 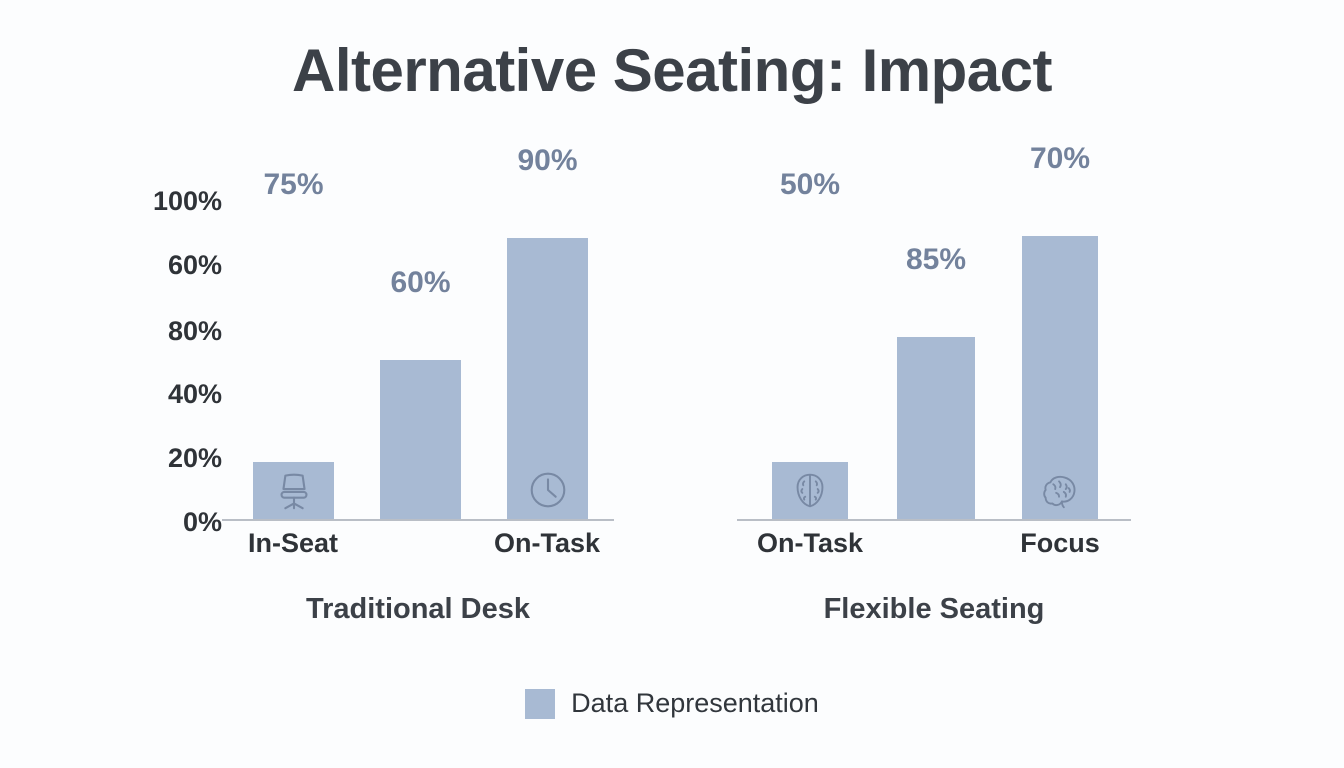 What do you see at coordinates (194, 265) in the screenshot?
I see `y-tick-label: 60%` at bounding box center [194, 265].